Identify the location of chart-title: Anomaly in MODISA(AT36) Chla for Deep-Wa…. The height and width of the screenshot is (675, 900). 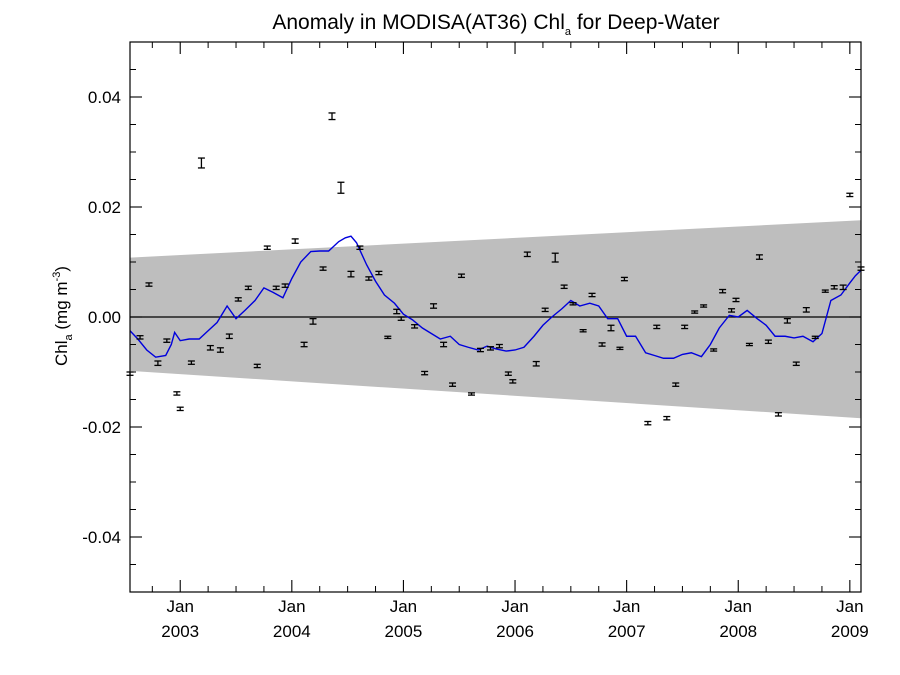
(495, 24).